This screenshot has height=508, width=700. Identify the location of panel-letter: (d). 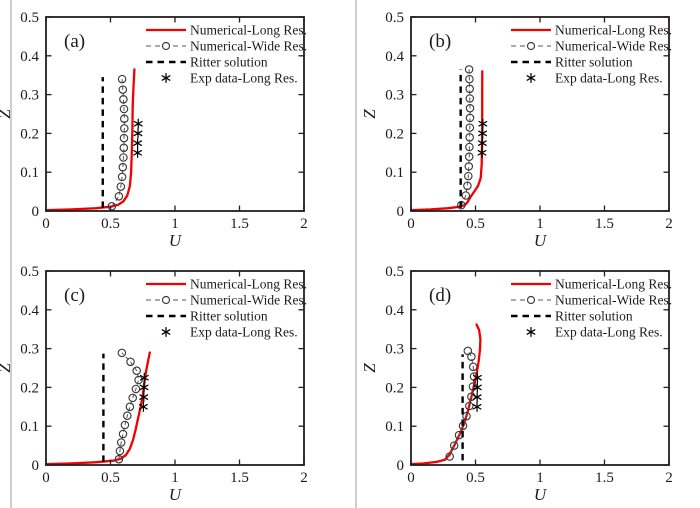
(440, 295).